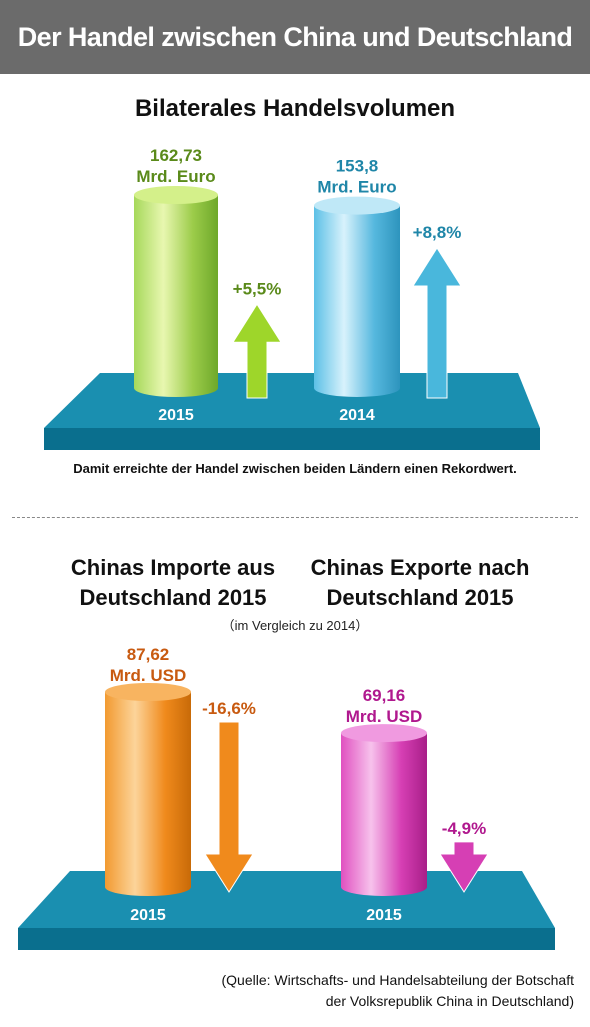  What do you see at coordinates (384, 733) in the screenshot?
I see `bar-exports-top` at bounding box center [384, 733].